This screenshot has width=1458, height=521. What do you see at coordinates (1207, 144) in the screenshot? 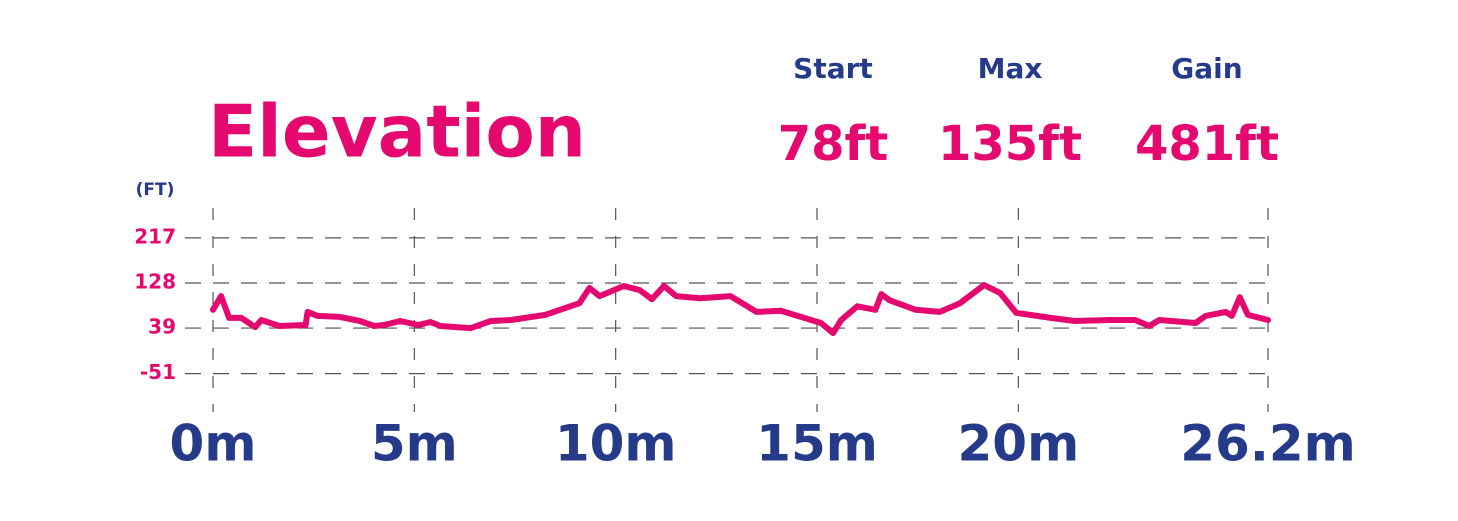
I see `stat-value: 481ft` at bounding box center [1207, 144].